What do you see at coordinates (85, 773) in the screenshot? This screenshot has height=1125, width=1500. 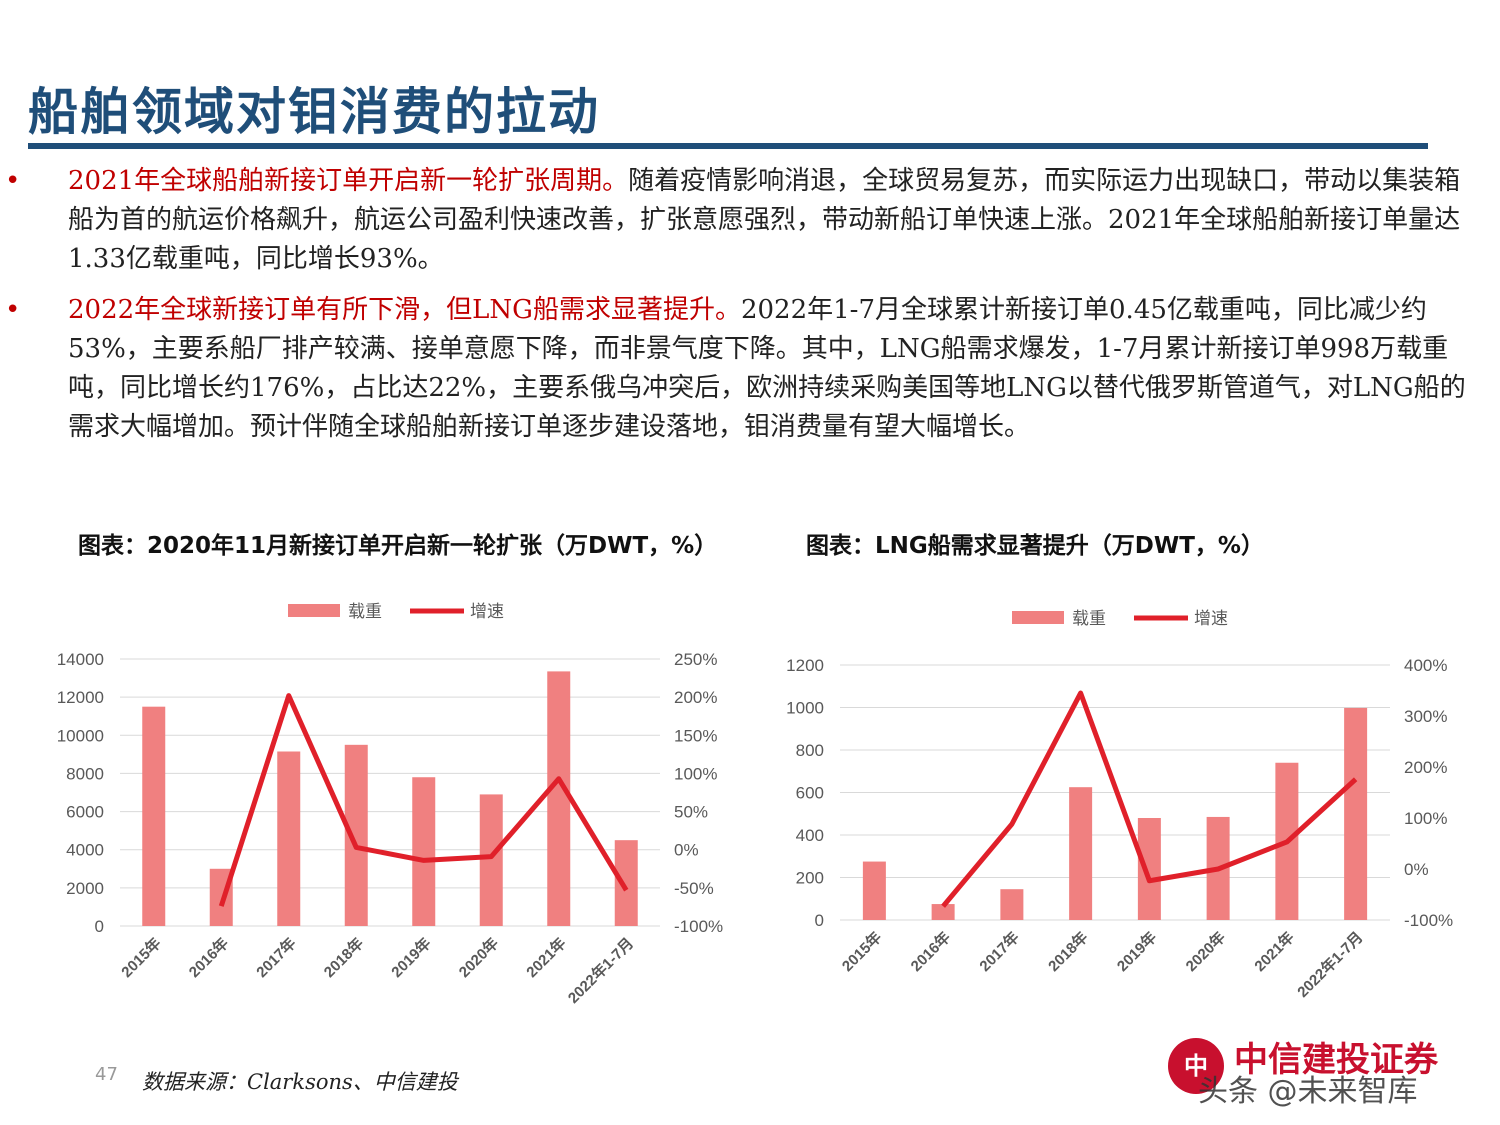 I see `y-left-tick-label: 8000` at bounding box center [85, 773].